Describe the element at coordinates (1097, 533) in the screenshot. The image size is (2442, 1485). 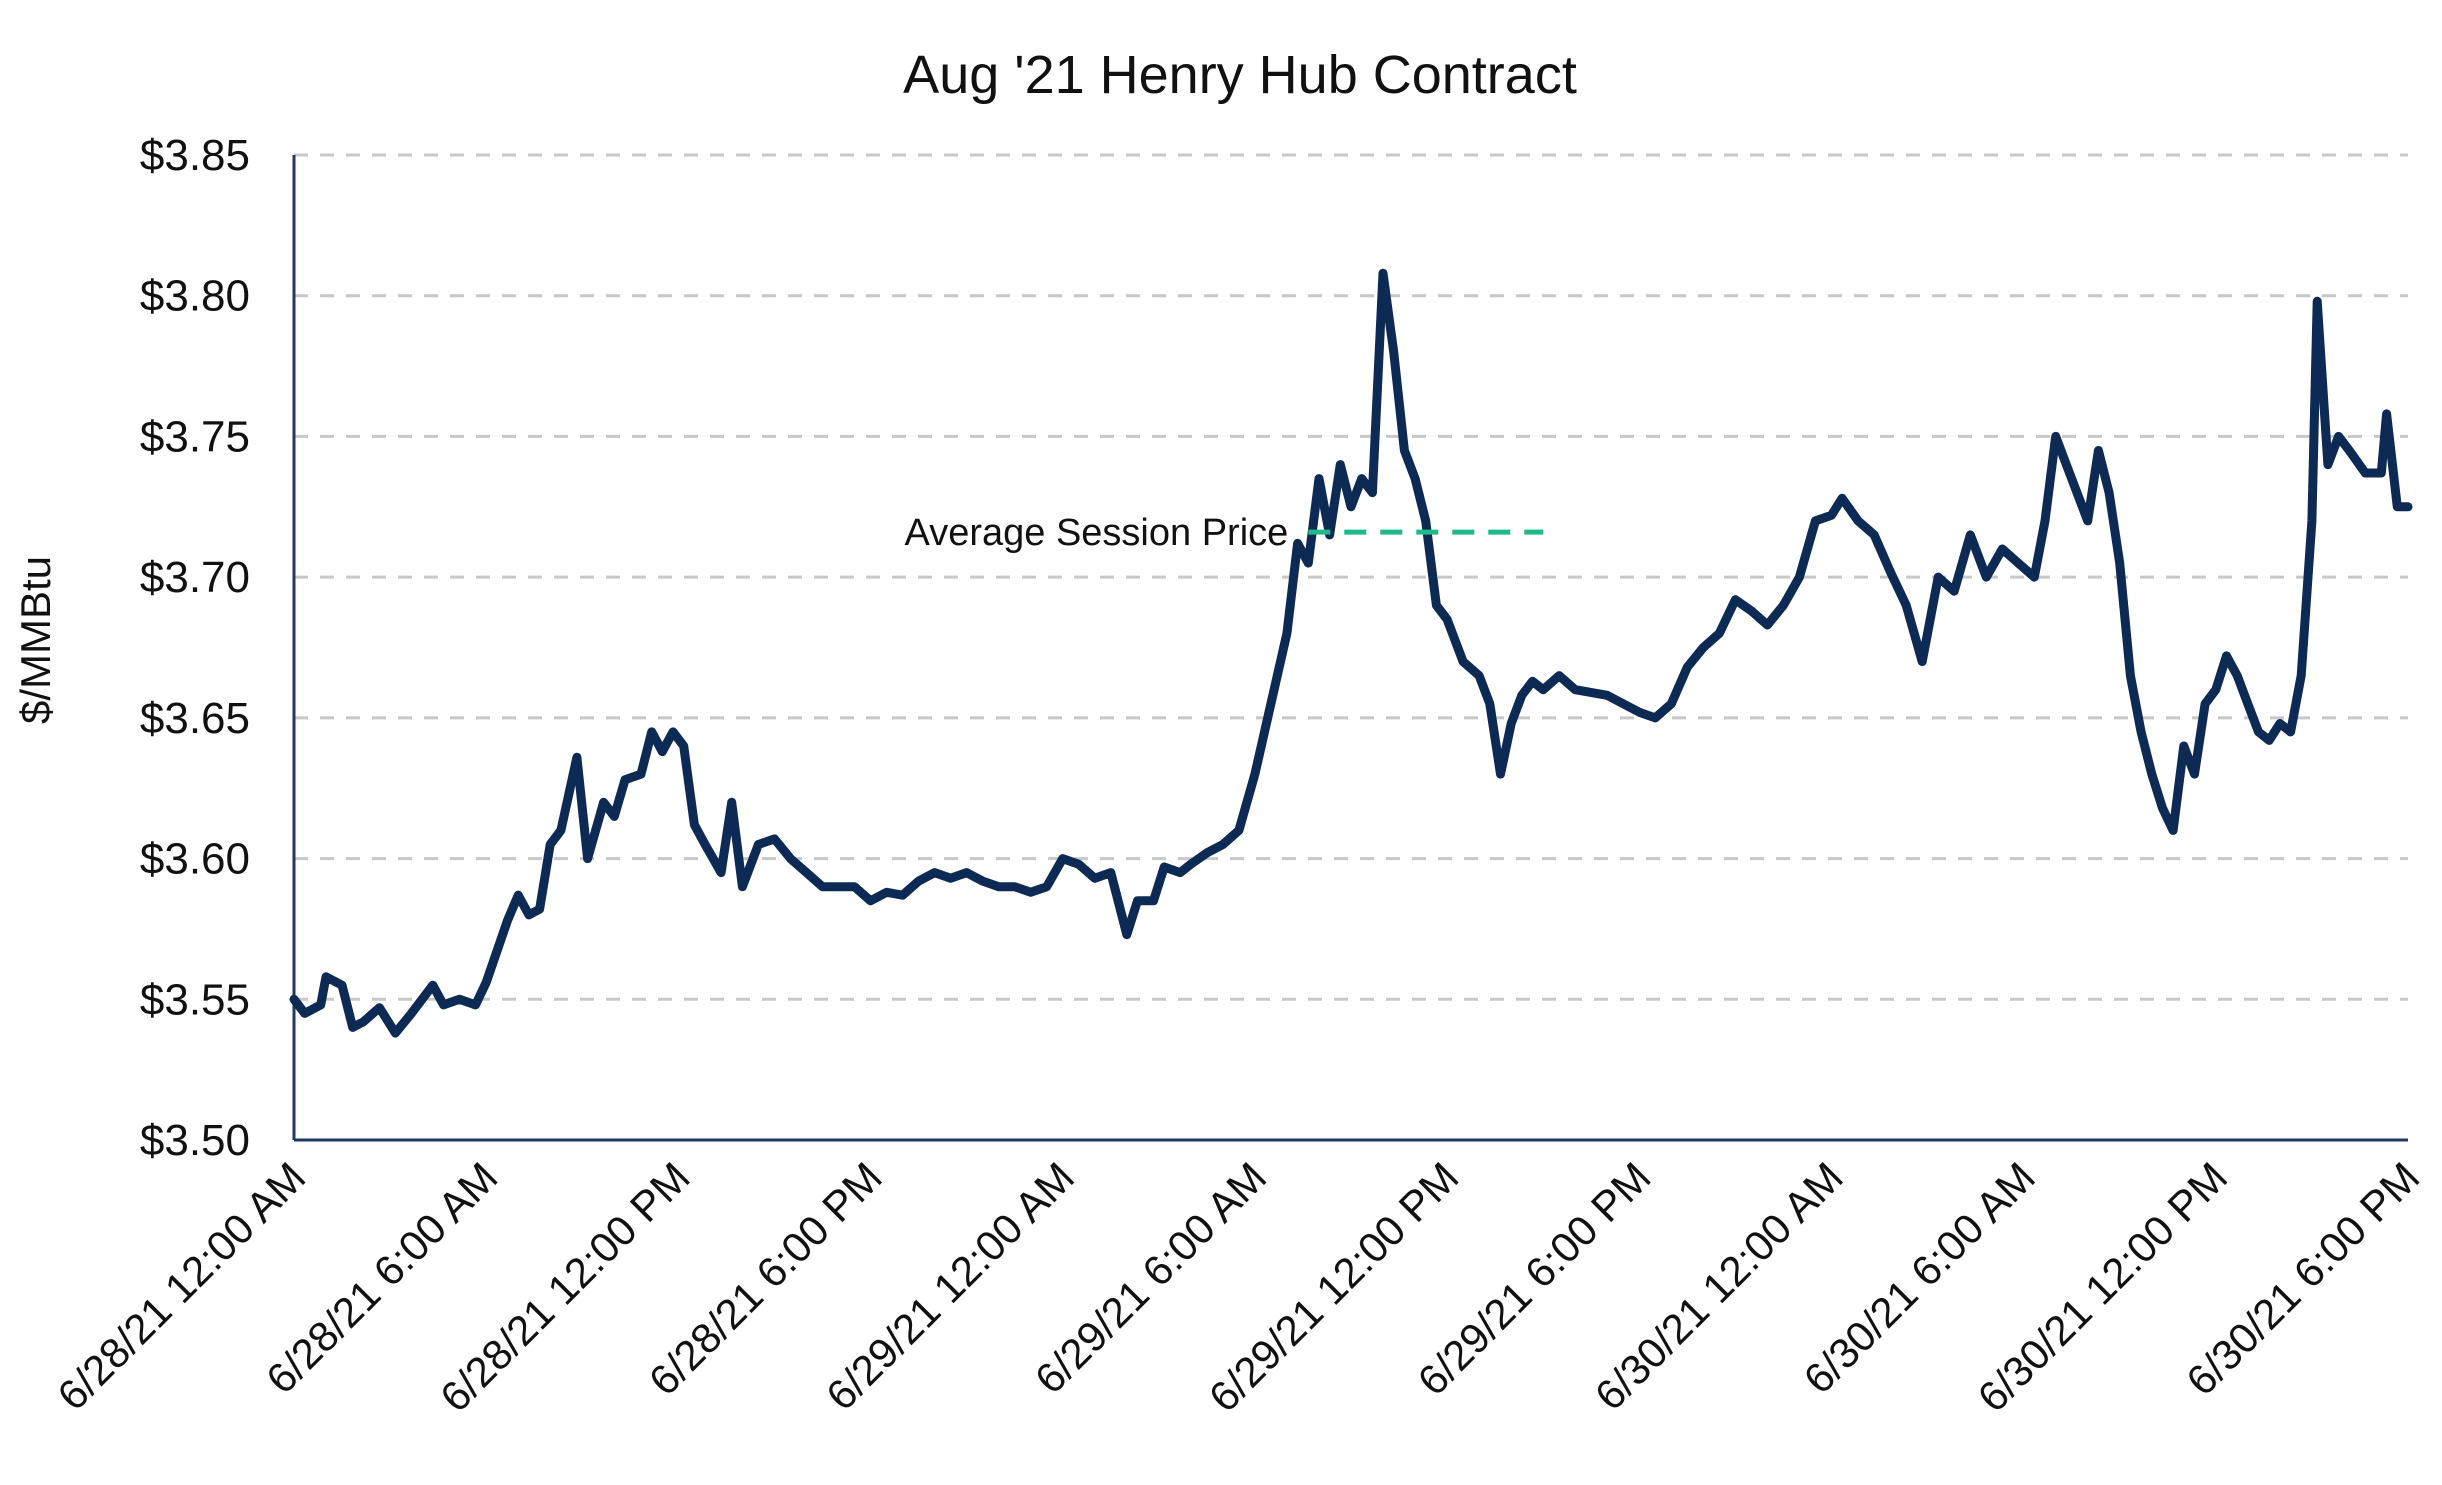
I see `average-session-price-label: Average Session Price` at that location.